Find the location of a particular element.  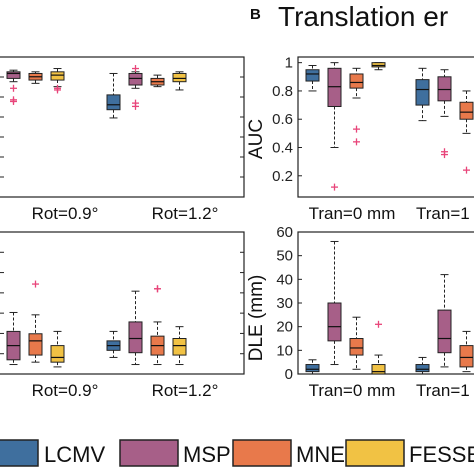

panel-tran_dle: 60 50 40 30 20 10 0 is located at coordinates (375, 303).